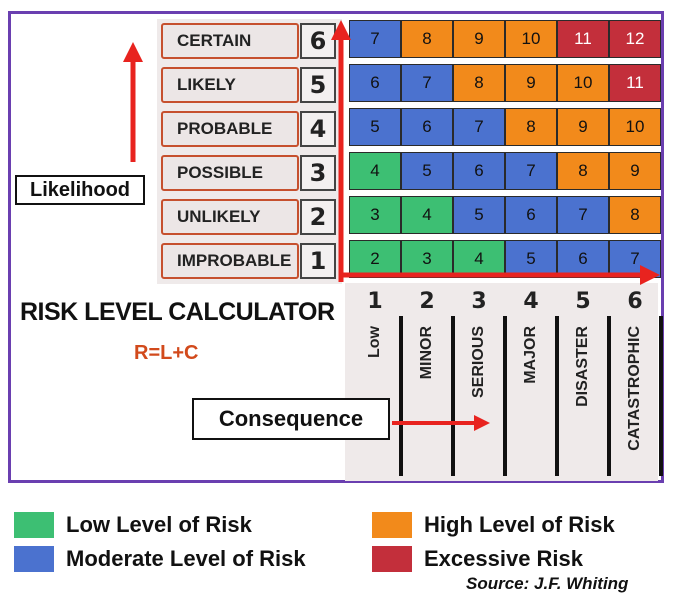  I want to click on legend-low-label: Low Level of Risk, so click(159, 524).